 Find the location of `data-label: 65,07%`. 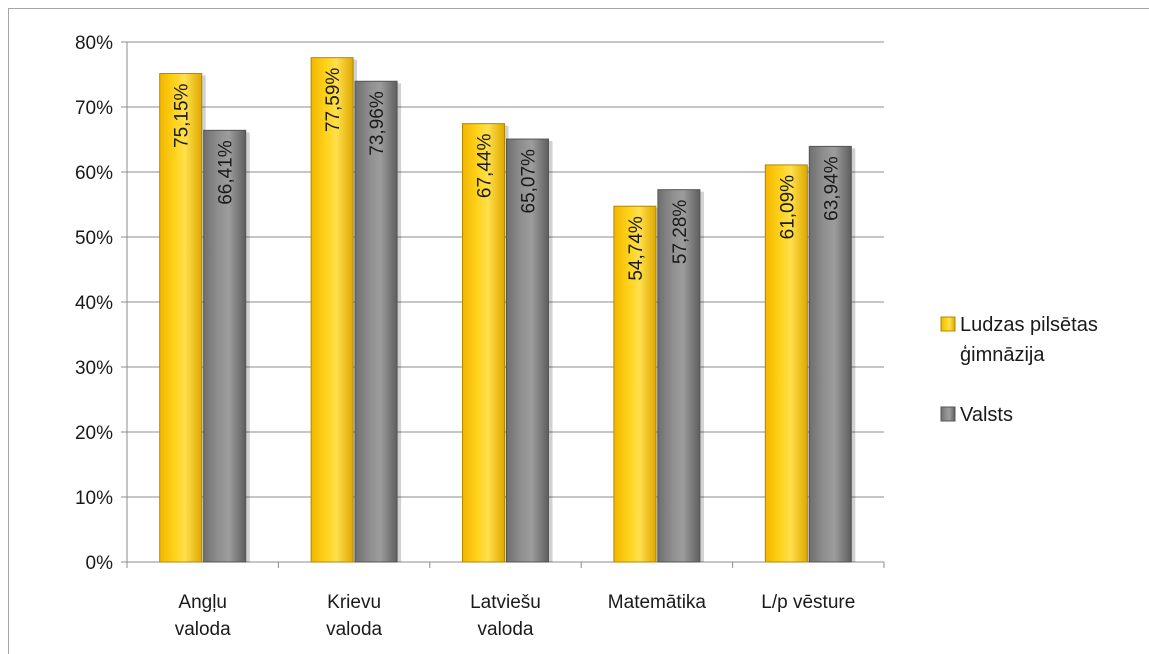

data-label: 65,07% is located at coordinates (529, 181).